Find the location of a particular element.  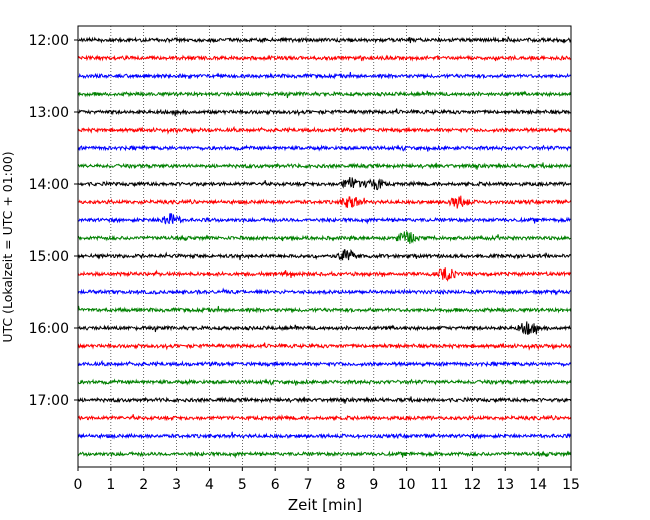

x-tick-label: 5 is located at coordinates (242, 485).